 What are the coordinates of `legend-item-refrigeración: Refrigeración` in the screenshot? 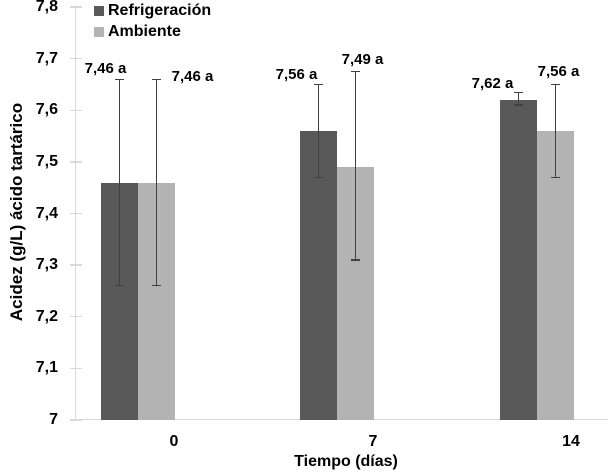 It's located at (152, 10).